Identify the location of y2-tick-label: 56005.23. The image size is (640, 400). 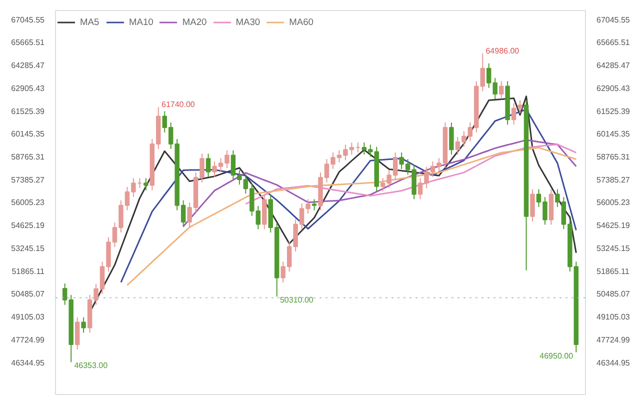
(613, 203).